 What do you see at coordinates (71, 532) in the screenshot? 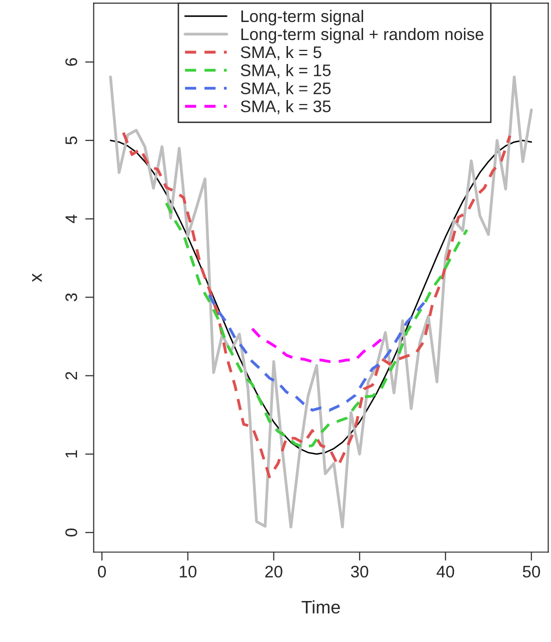
I see `y-tick-label: 0` at bounding box center [71, 532].